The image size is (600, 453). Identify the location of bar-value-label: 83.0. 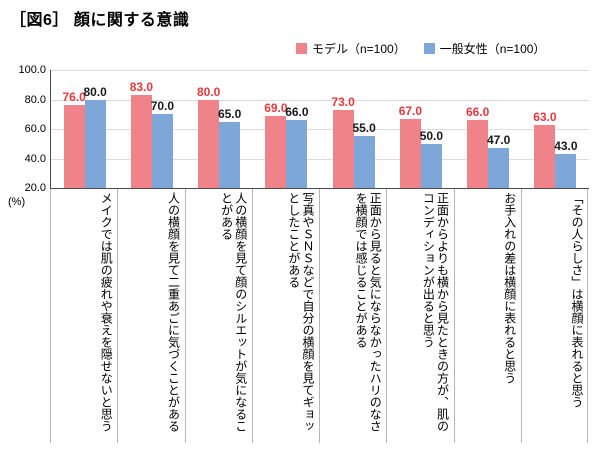
(141, 87).